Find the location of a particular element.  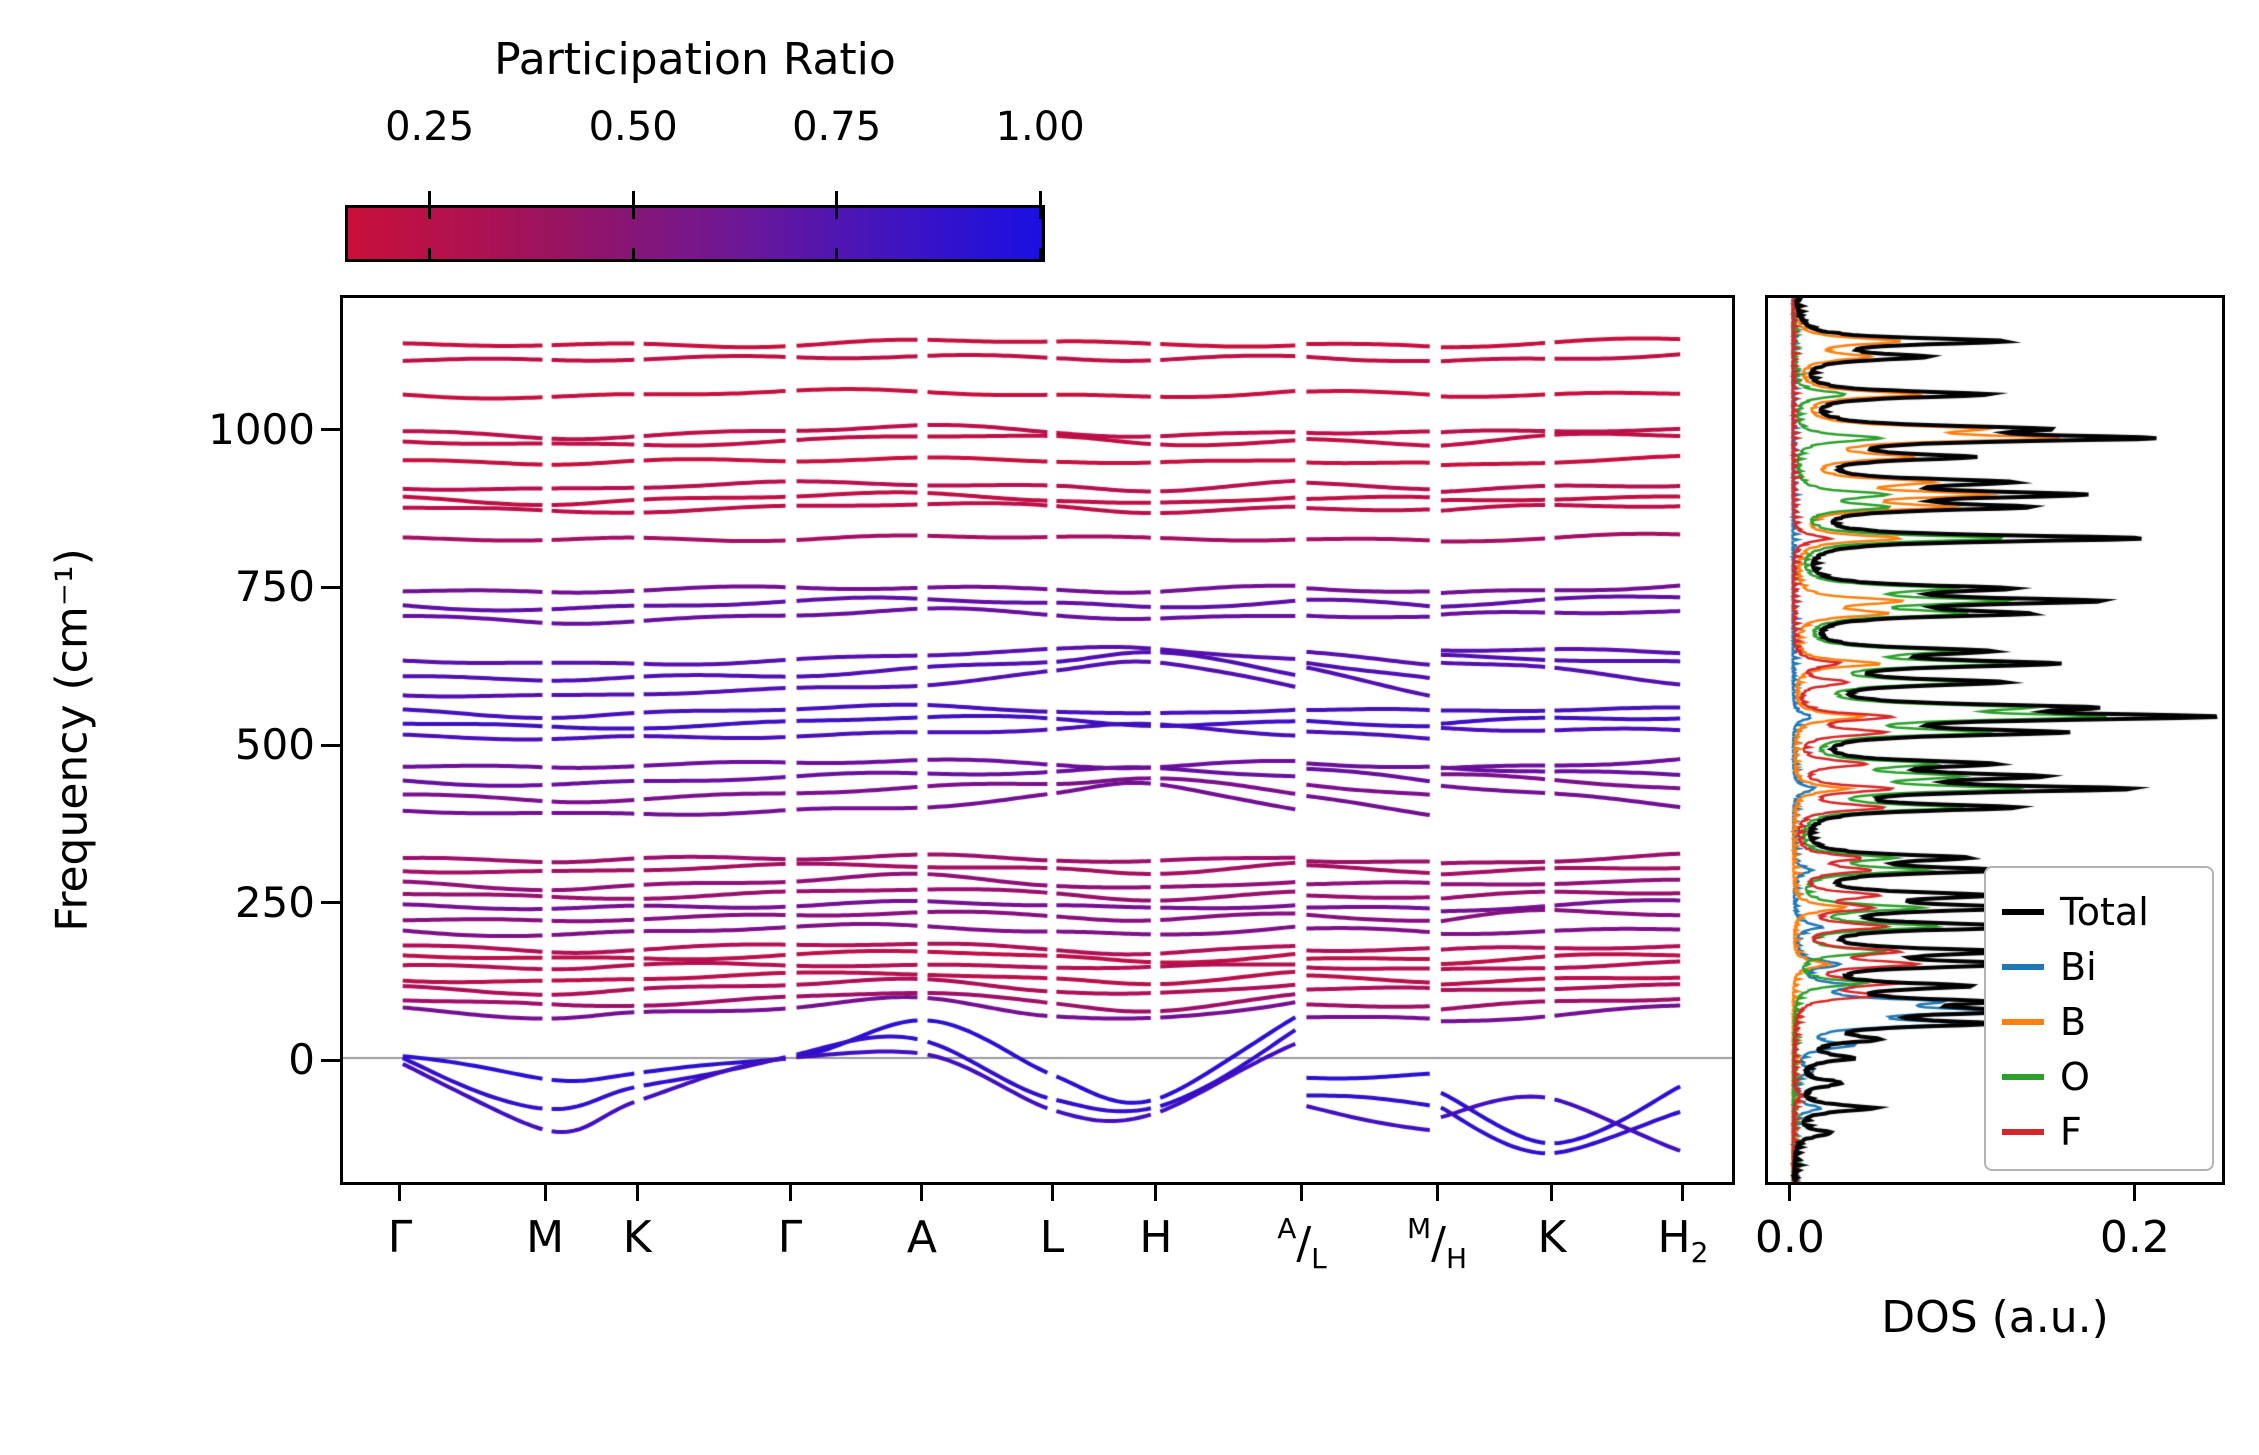

legend-label: B is located at coordinates (2073, 1021).